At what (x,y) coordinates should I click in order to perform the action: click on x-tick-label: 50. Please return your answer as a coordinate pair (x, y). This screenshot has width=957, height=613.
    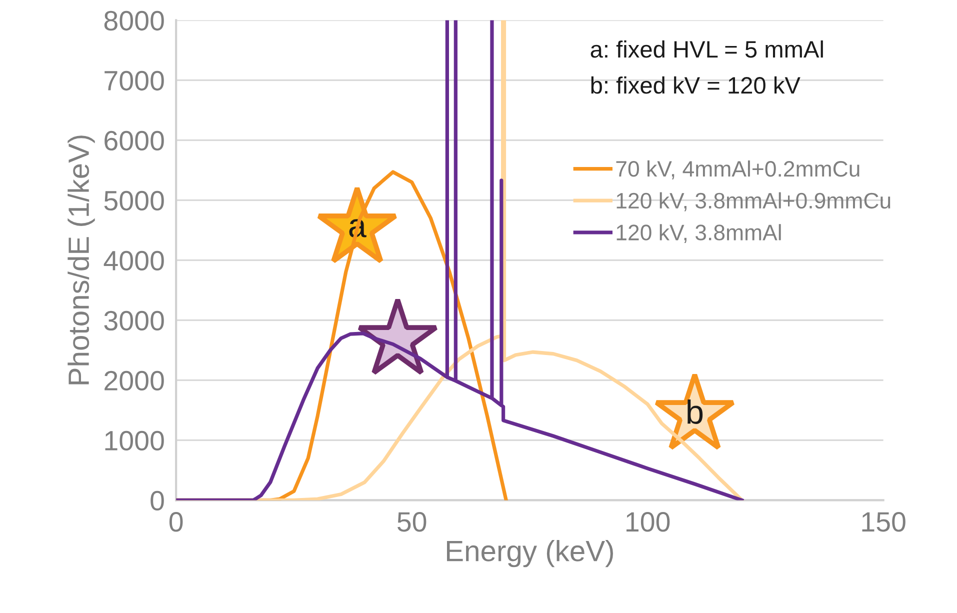
    Looking at the image, I should click on (411, 522).